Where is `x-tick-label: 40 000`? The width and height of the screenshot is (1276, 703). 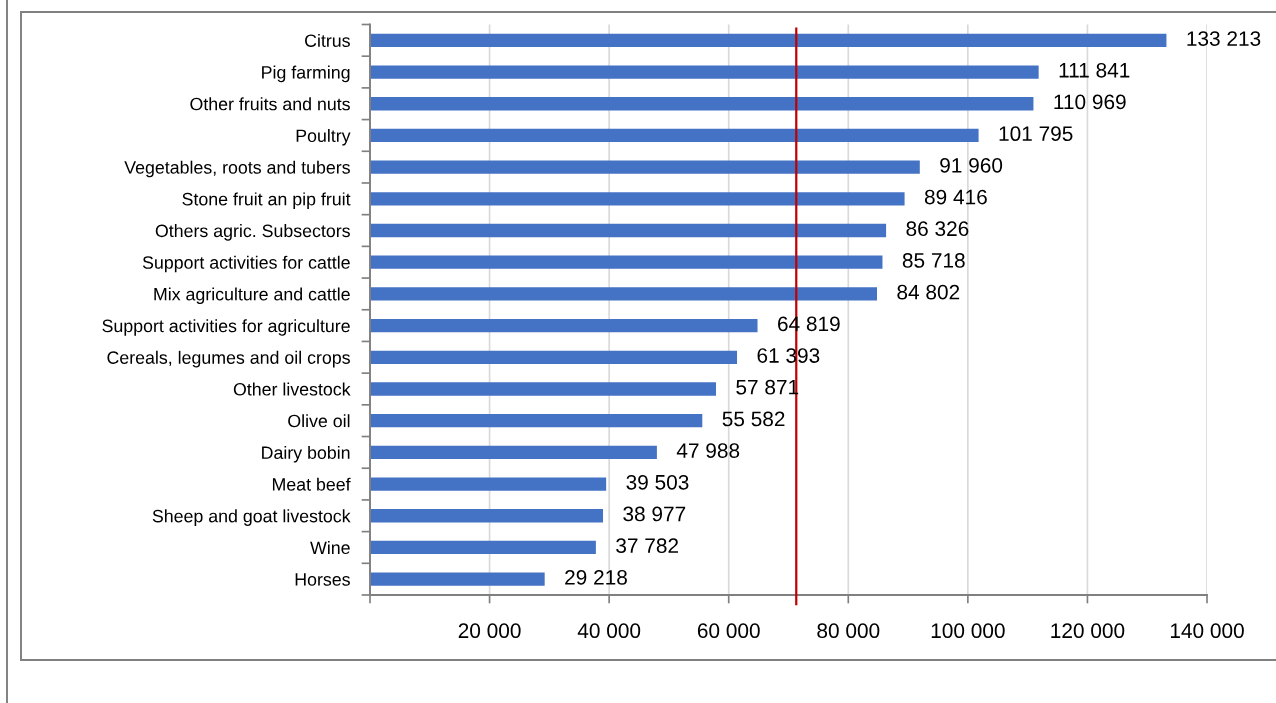
x-tick-label: 40 000 is located at coordinates (609, 631).